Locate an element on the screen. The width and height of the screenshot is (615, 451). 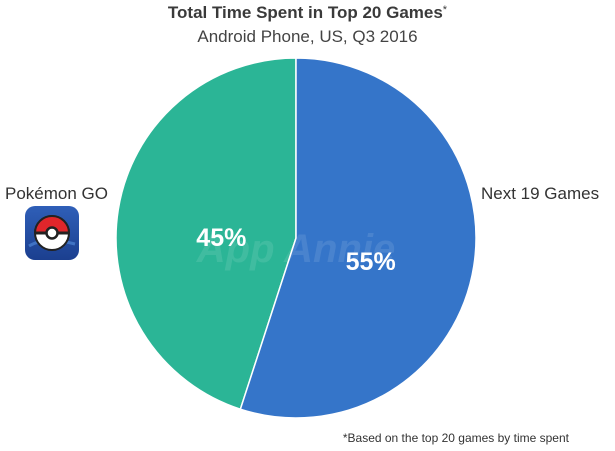
footnote: *Based on the top 20 games by time spent is located at coordinates (455, 438).